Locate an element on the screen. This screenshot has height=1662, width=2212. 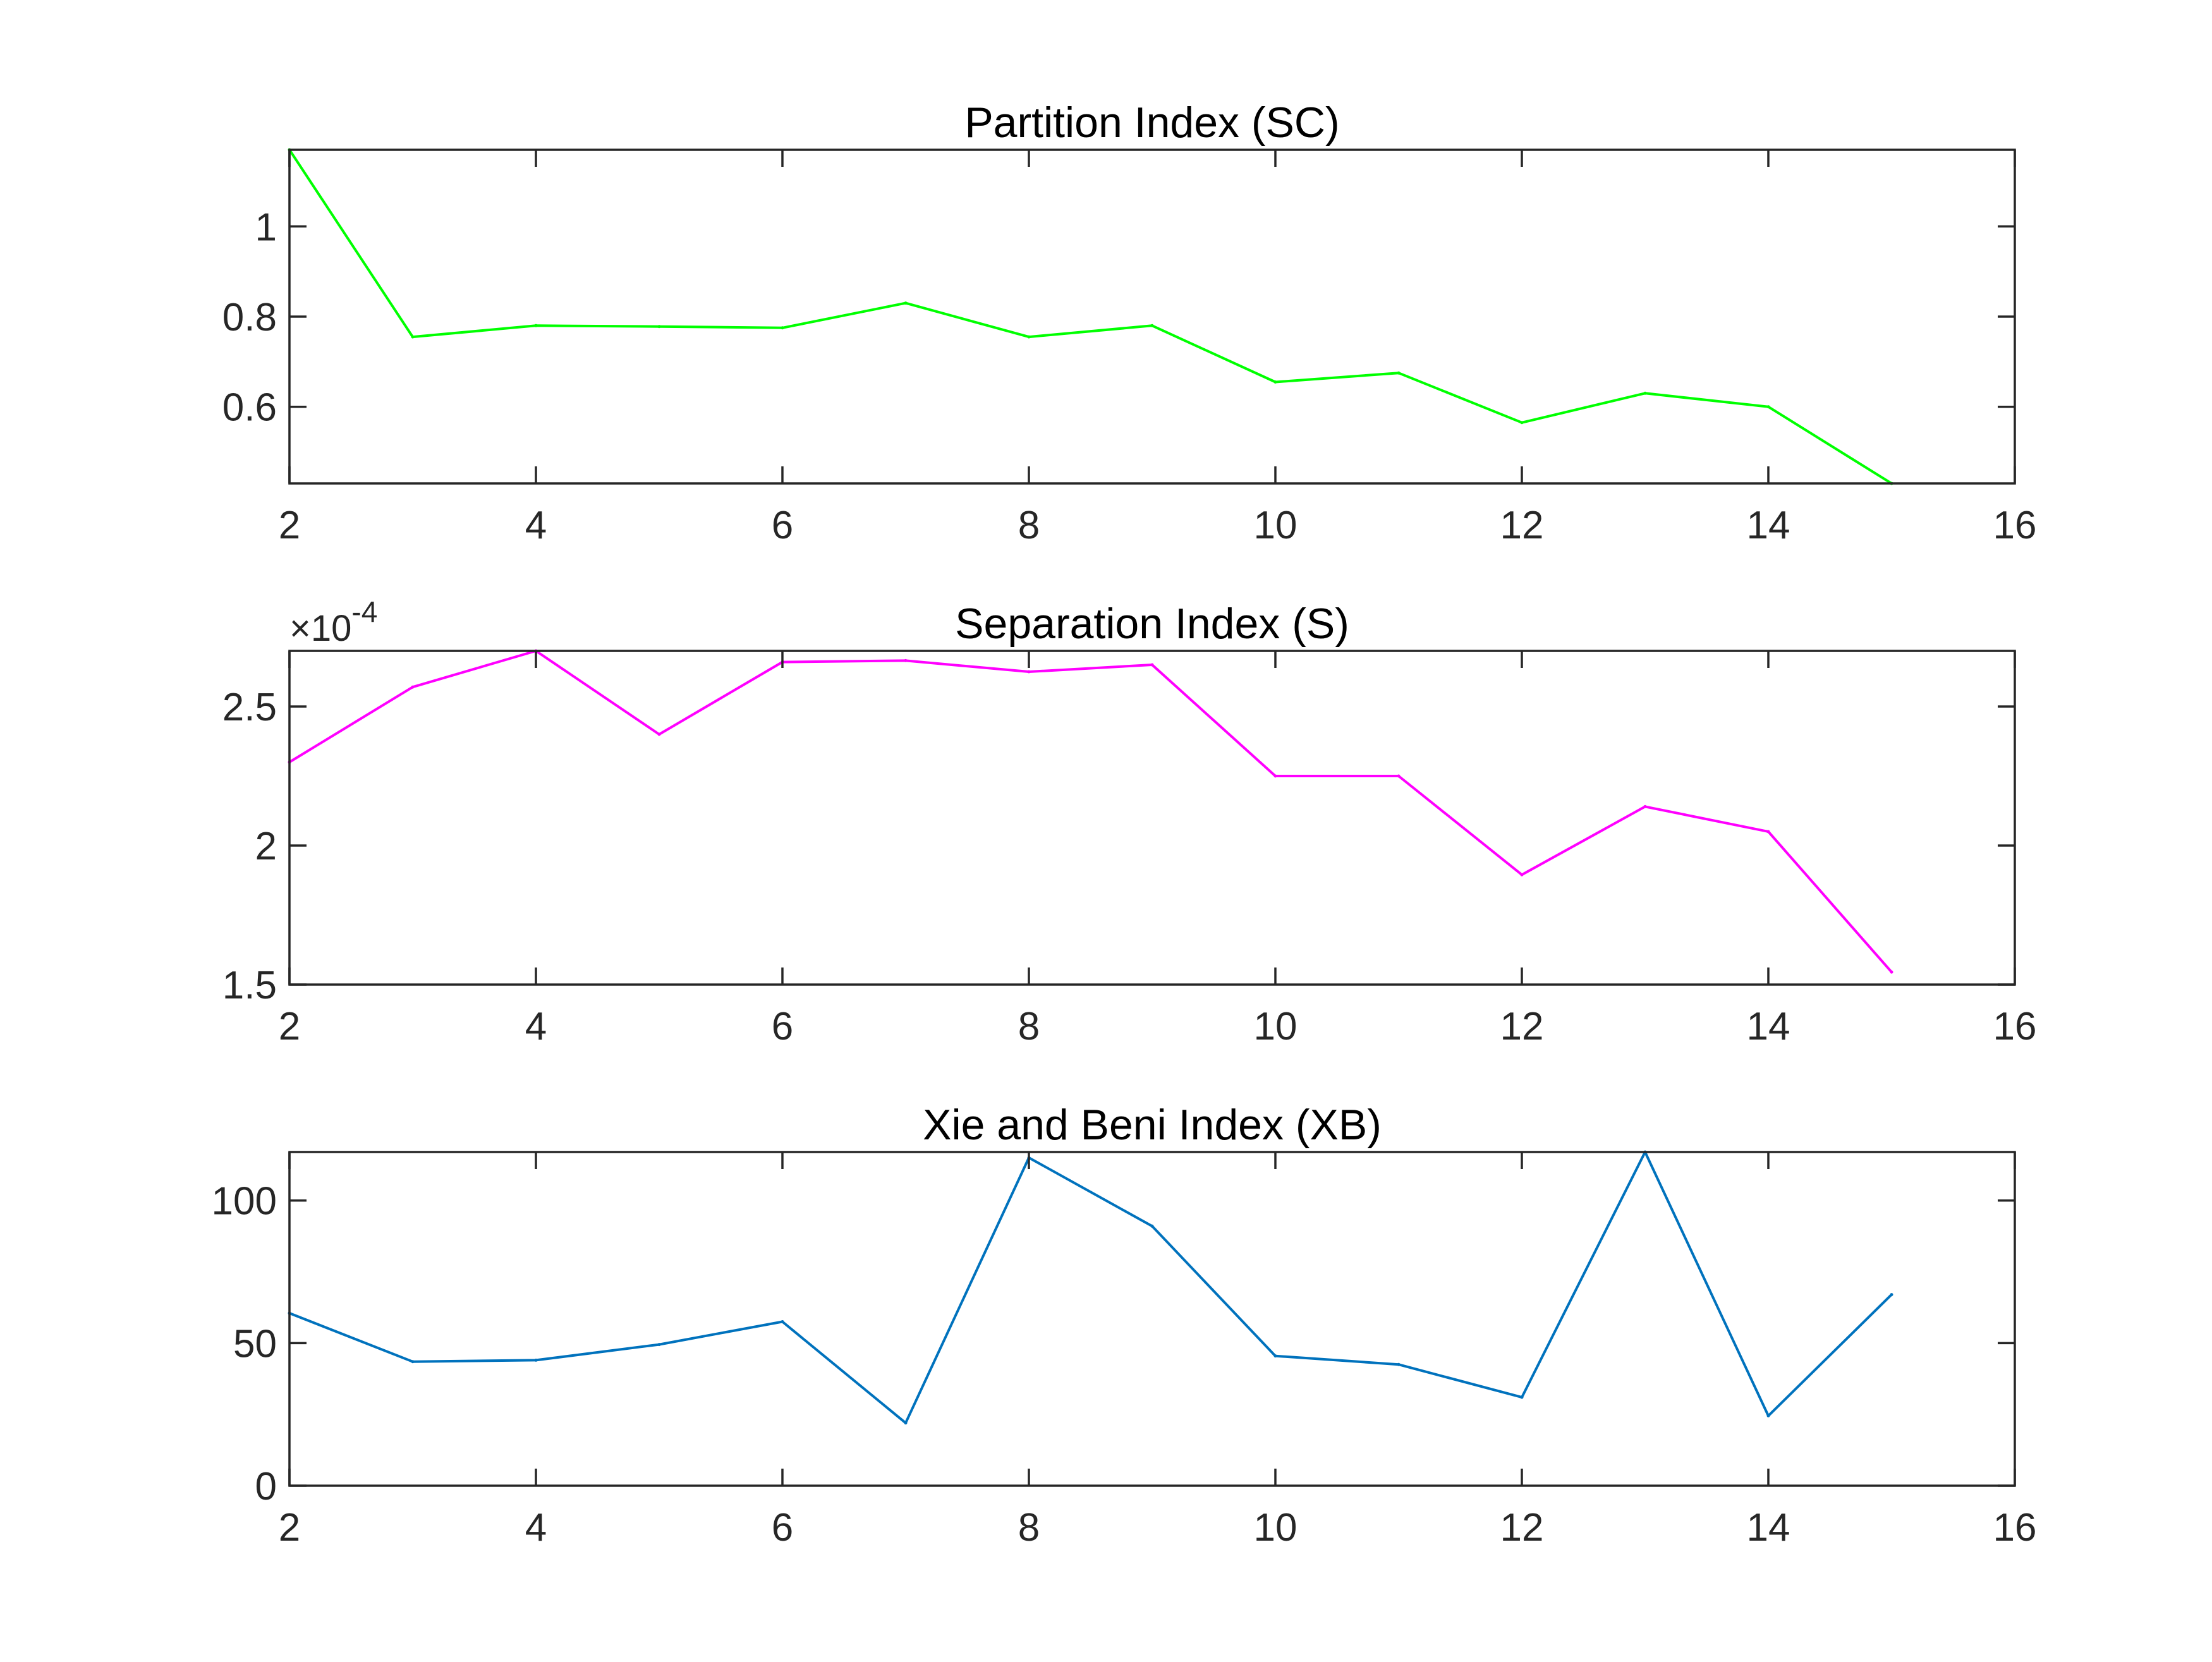
subplot-title: Xie and Beni Index (XB) is located at coordinates (1152, 1125).